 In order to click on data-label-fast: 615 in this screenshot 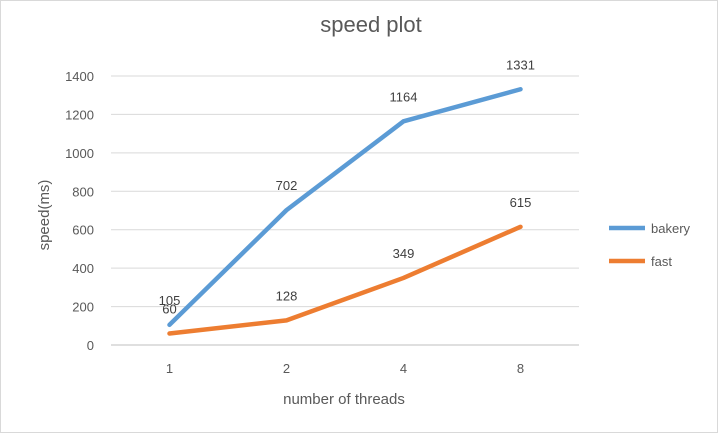, I will do `click(521, 202)`.